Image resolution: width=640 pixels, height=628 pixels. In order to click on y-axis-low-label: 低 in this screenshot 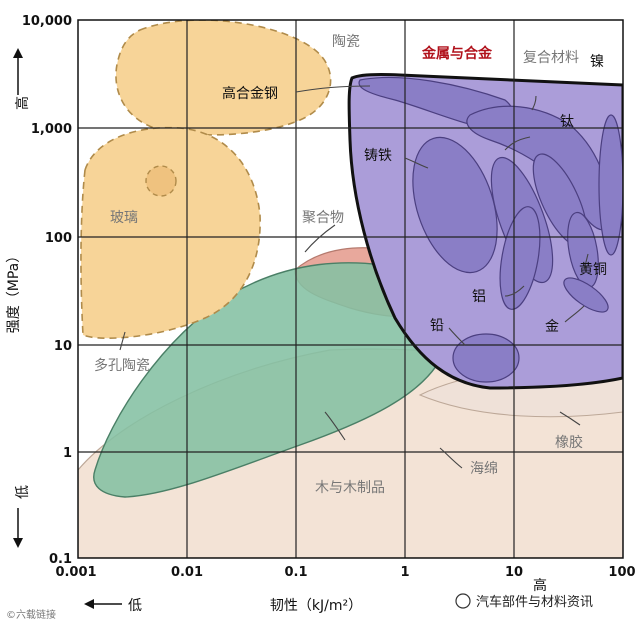, I will do `click(23, 492)`.